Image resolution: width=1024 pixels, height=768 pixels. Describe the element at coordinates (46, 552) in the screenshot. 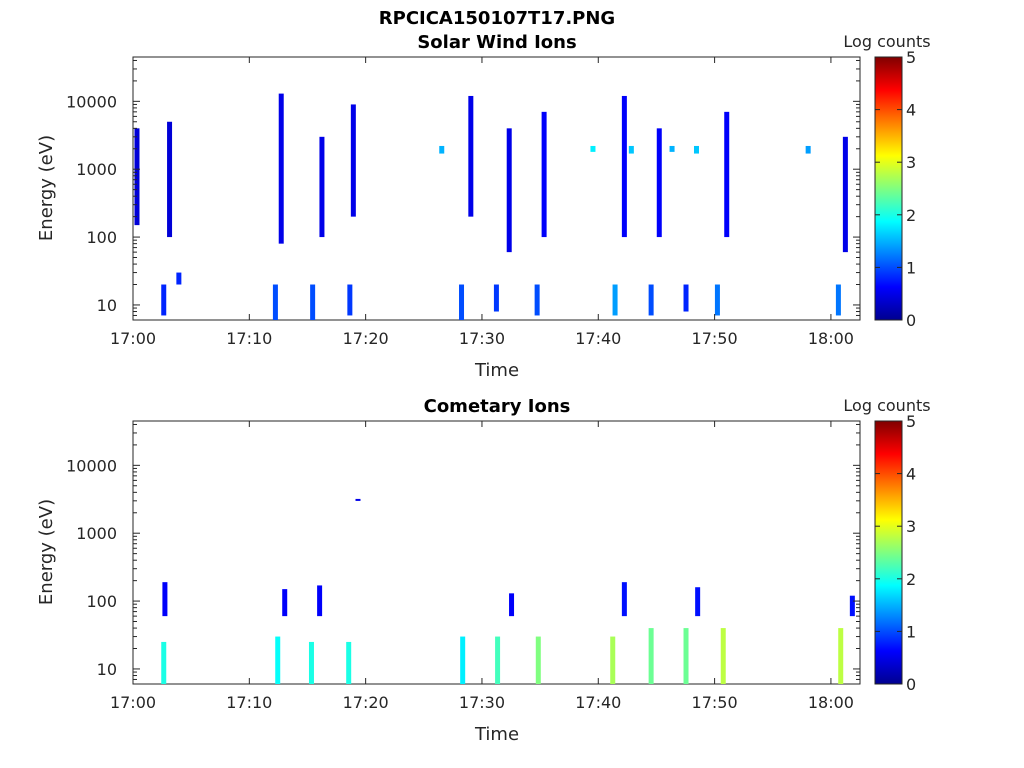

I see `cometary-y-label: Energy (eV)` at that location.